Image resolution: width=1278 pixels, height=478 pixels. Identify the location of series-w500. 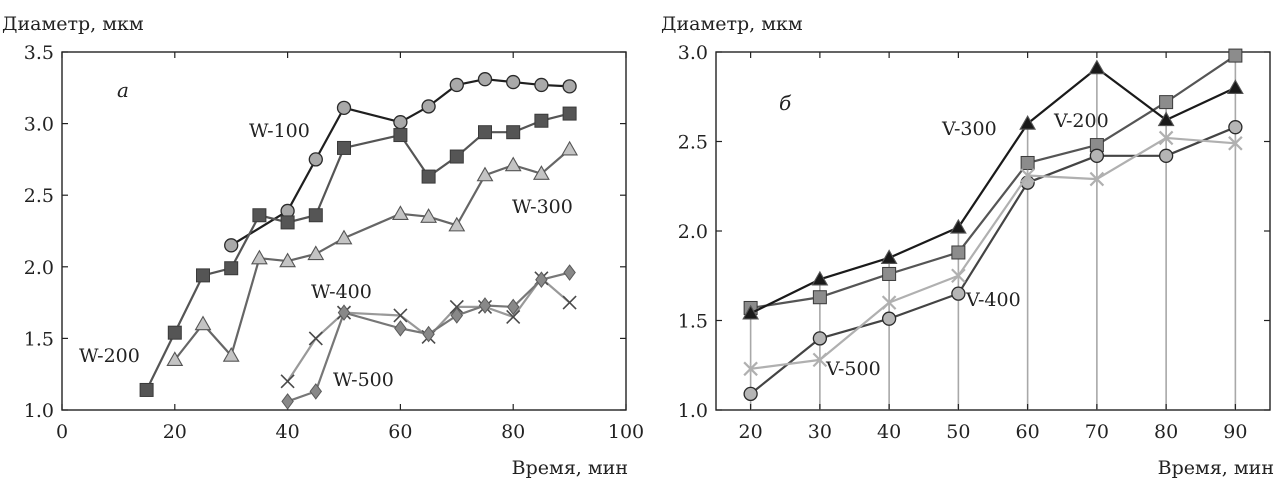
(428, 337).